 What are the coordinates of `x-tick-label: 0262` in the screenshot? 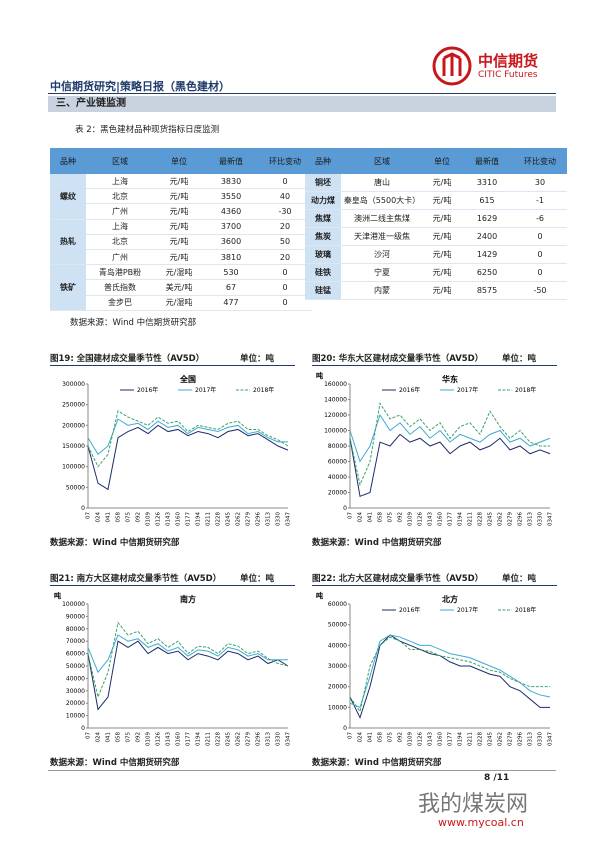 It's located at (239, 519).